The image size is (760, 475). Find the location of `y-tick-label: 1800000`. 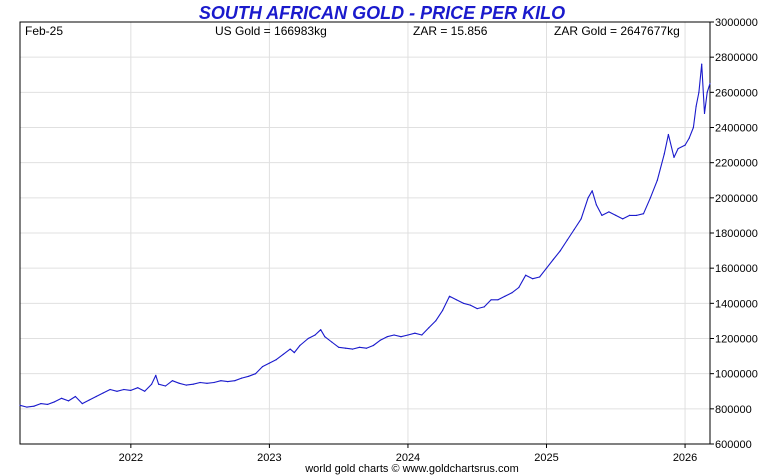

y-tick-label: 1800000 is located at coordinates (736, 234).